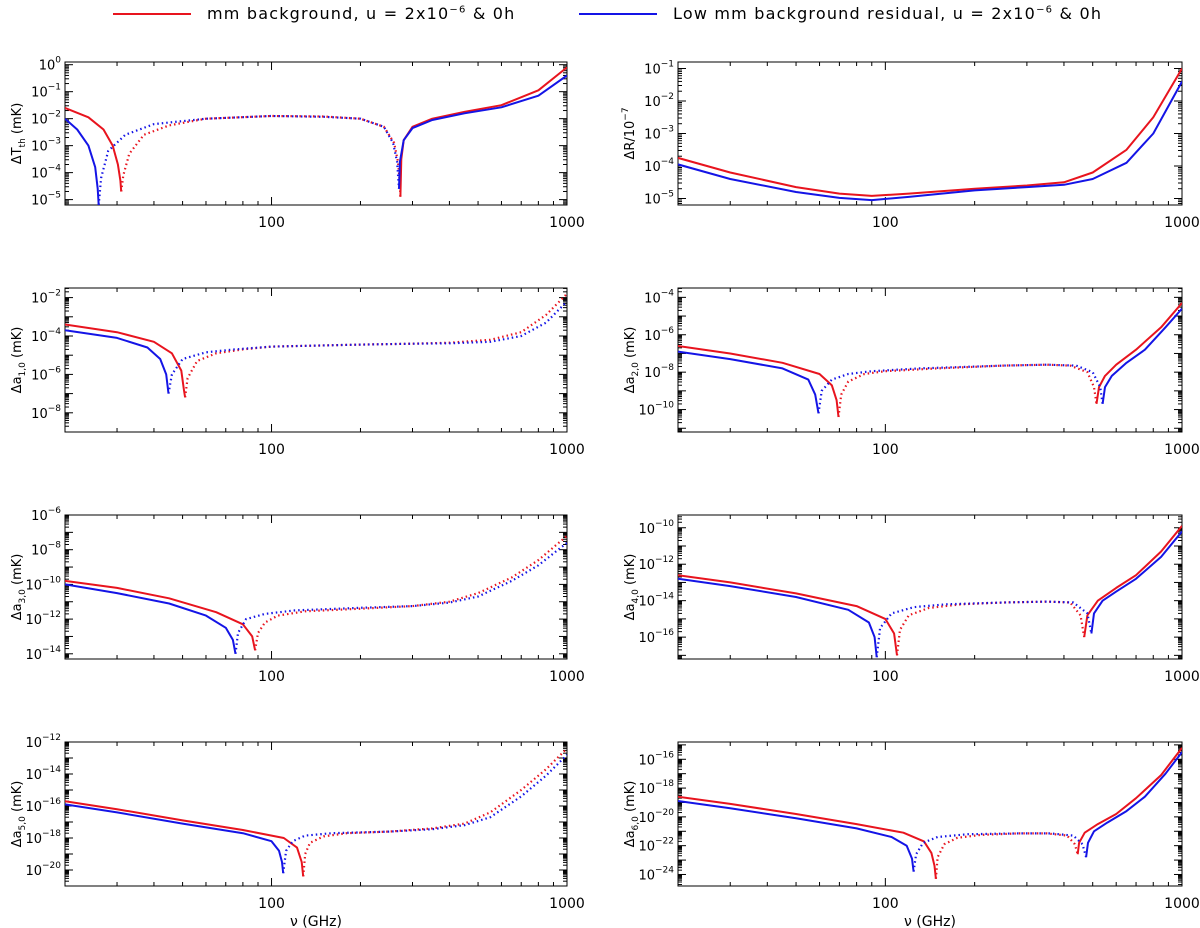  Describe the element at coordinates (46, 413) in the screenshot. I see `y-tick-label: 10⁻⁸` at that location.